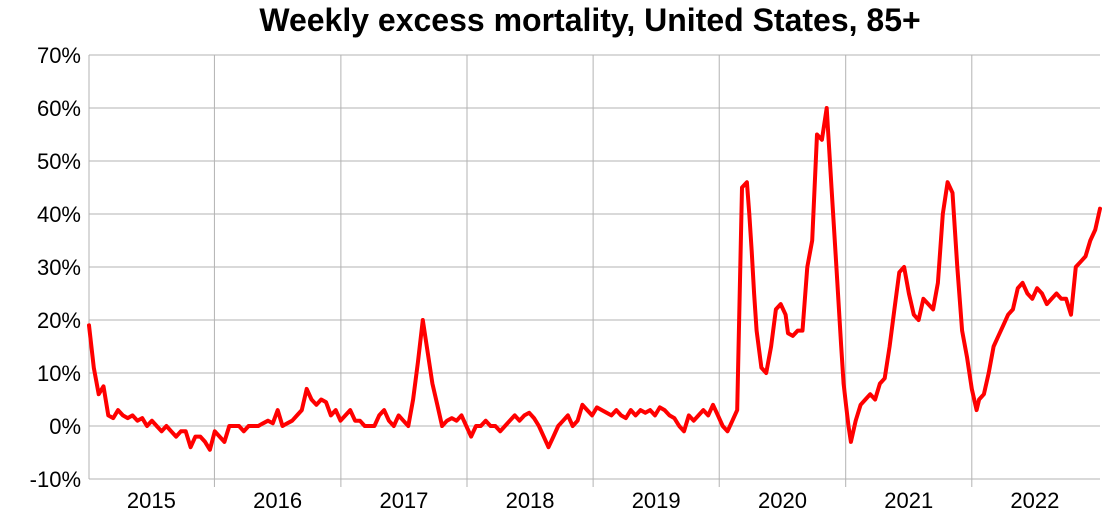  I want to click on y-tick-label: 50%, so click(59, 161).